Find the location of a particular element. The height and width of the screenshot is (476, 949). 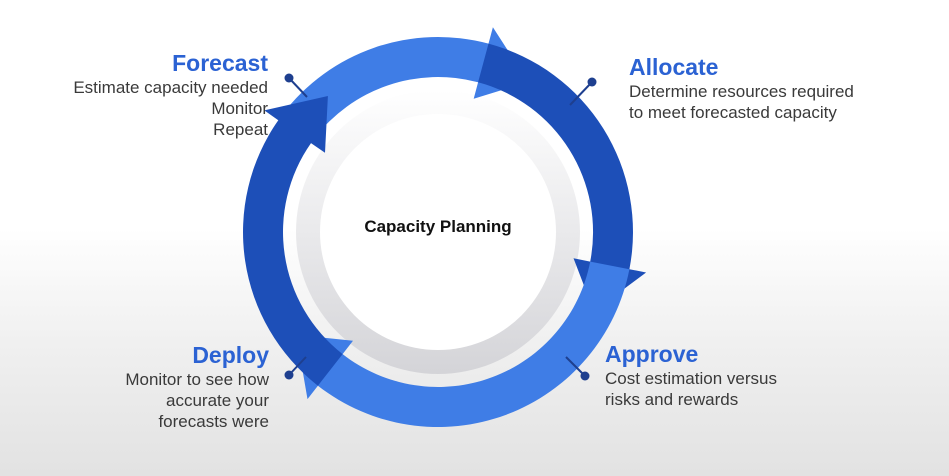

step-allocate-line: to meet forecasted capacity is located at coordinates (733, 112).